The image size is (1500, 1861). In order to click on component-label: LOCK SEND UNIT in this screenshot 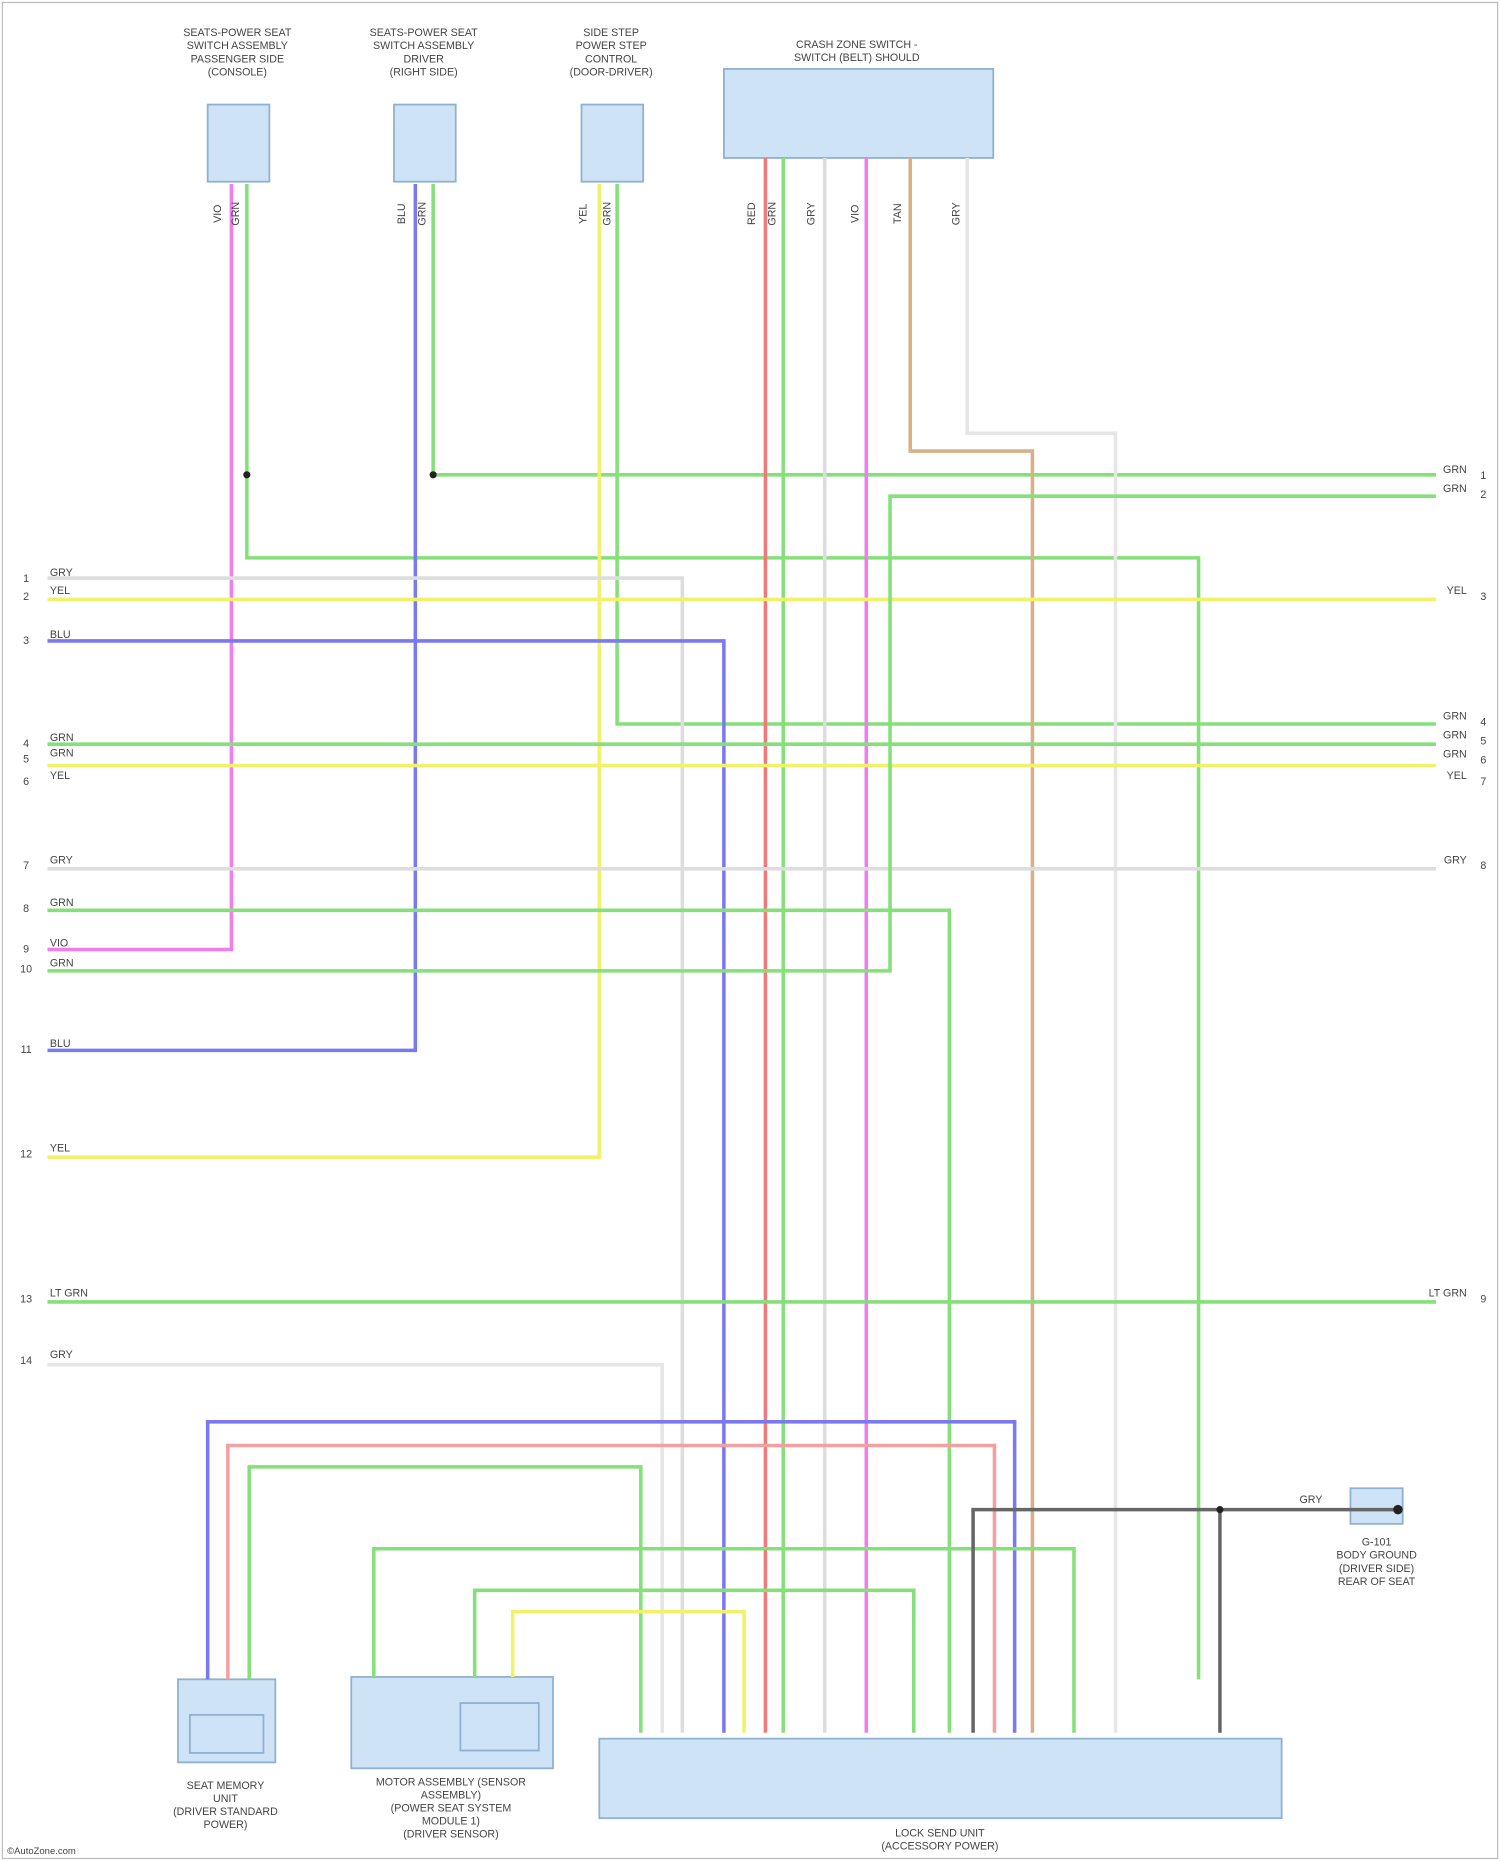, I will do `click(940, 1833)`.